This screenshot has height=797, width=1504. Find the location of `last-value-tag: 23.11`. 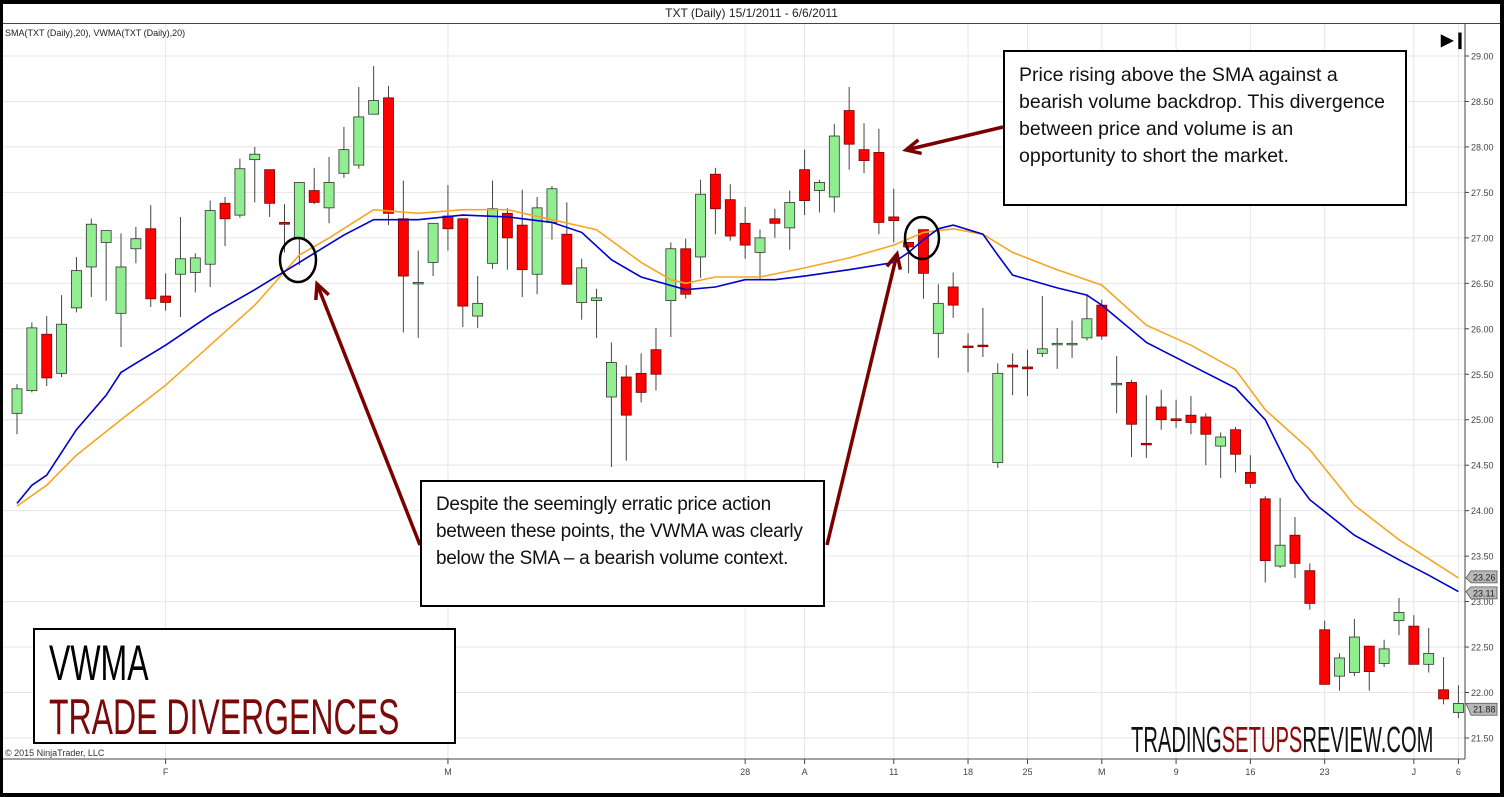

last-value-tag: 23.11 is located at coordinates (1481, 593).